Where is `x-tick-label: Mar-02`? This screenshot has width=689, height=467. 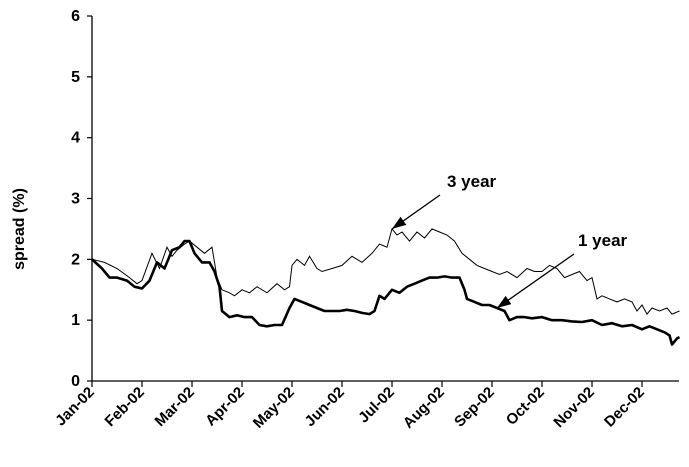 x-tick-label: Mar-02 is located at coordinates (175, 407).